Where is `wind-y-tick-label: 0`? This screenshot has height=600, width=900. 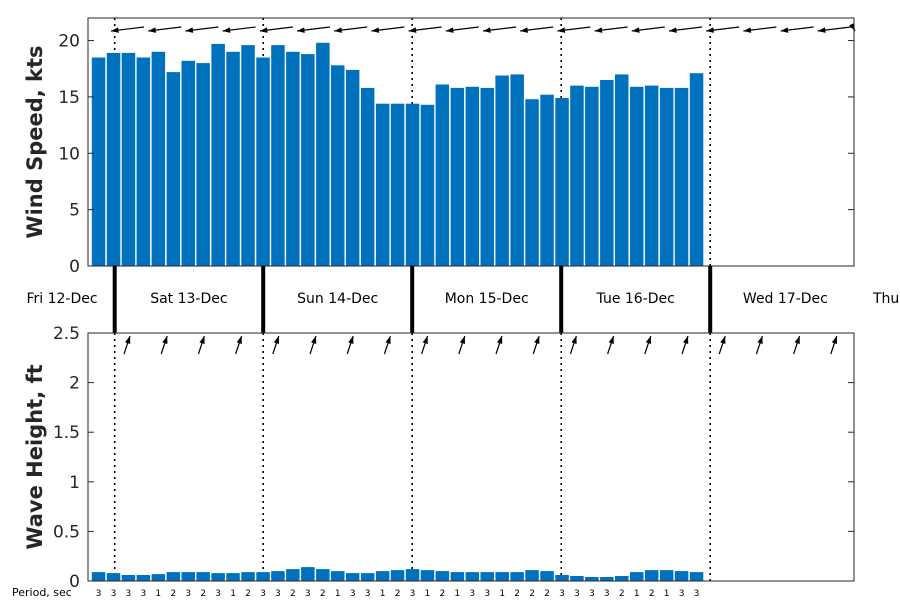 wind-y-tick-label: 0 is located at coordinates (74, 267).